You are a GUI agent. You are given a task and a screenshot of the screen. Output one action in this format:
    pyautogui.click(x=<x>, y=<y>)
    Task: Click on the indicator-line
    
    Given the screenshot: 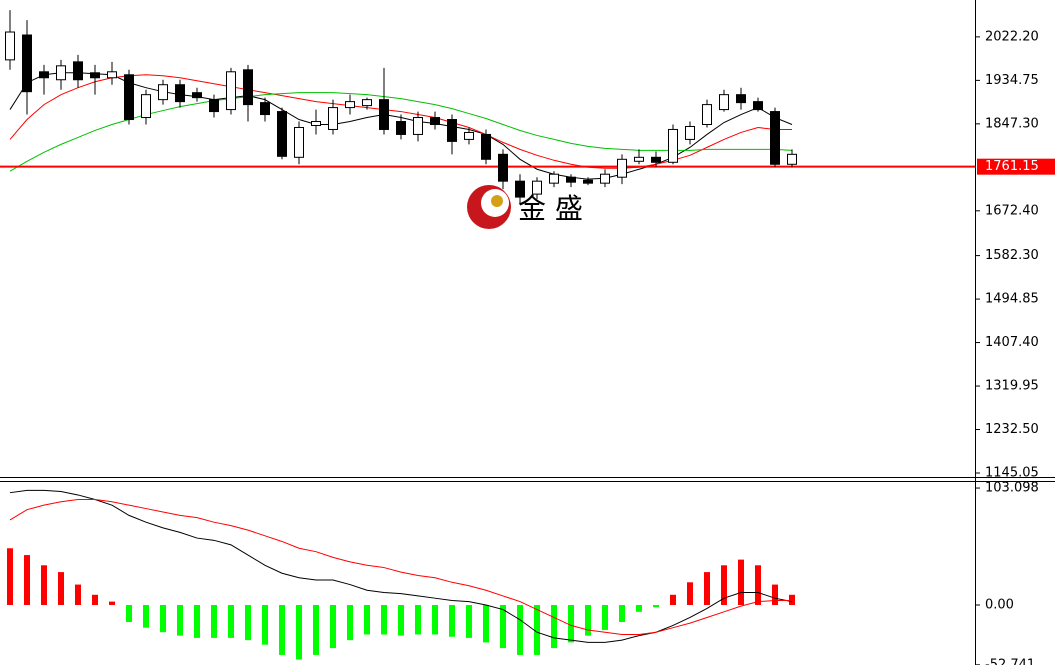 What is the action you would take?
    pyautogui.click(x=401, y=132)
    